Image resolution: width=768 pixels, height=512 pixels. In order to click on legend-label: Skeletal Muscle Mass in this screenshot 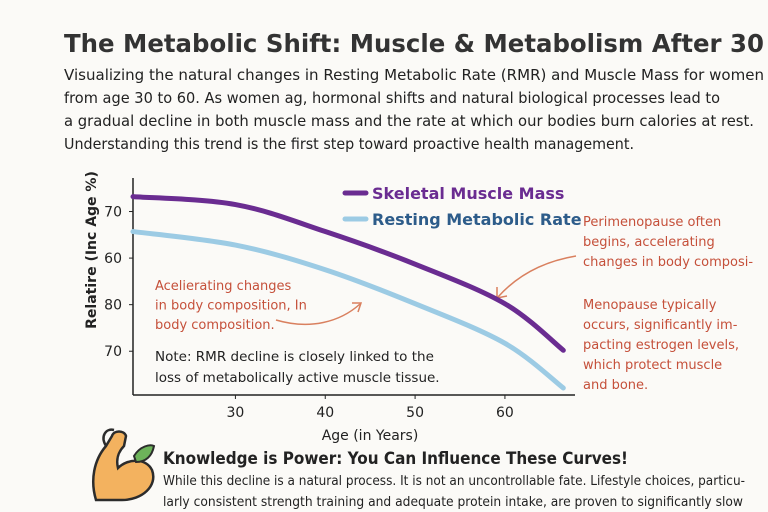, I will do `click(468, 193)`.